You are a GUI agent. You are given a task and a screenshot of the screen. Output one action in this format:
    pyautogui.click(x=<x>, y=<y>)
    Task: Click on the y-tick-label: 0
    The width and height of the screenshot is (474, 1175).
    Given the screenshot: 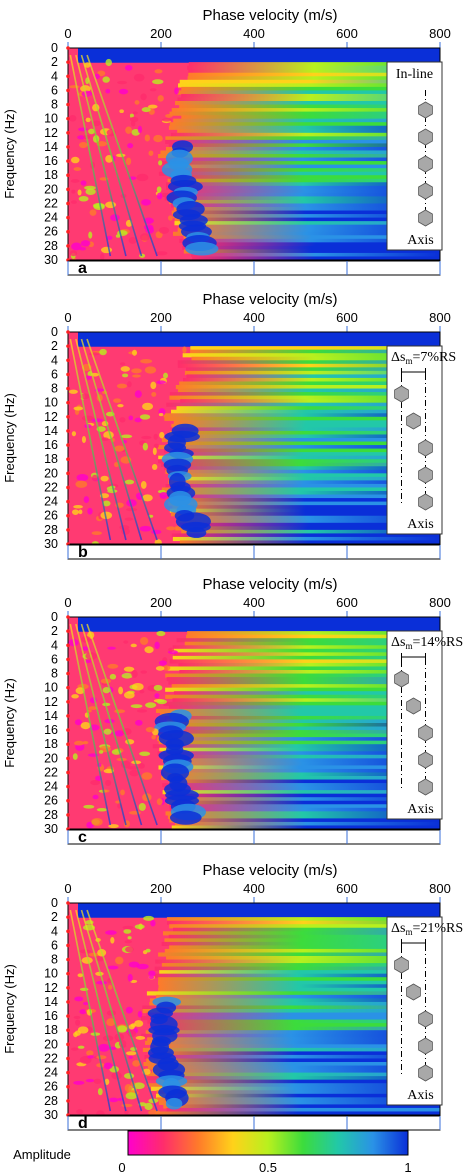 What is the action you would take?
    pyautogui.click(x=54, y=617)
    